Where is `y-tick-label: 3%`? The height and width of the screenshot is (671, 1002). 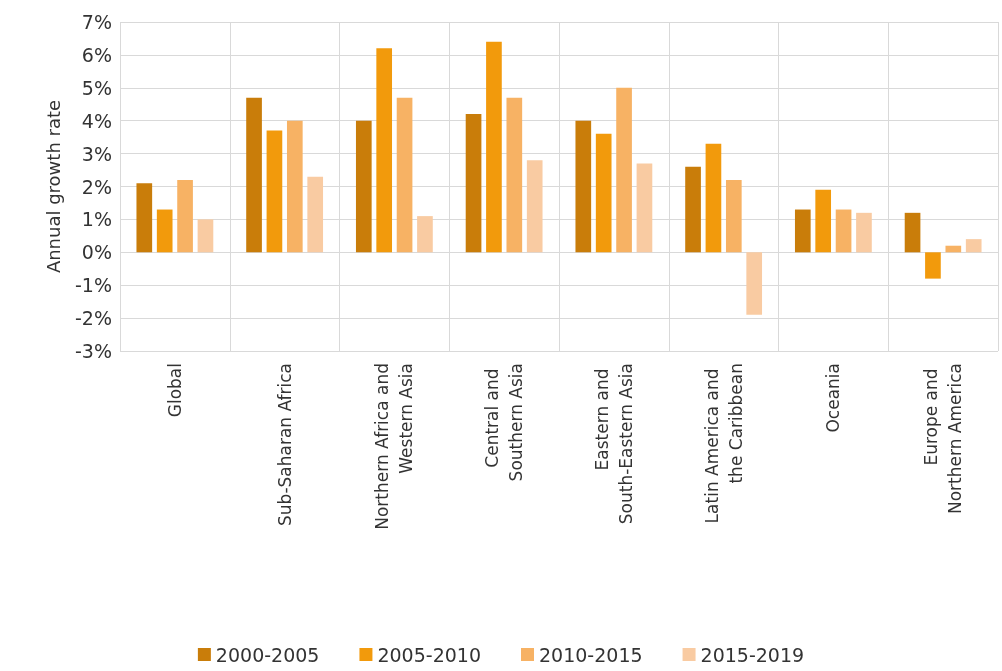 y-tick-label: 3% is located at coordinates (96, 153).